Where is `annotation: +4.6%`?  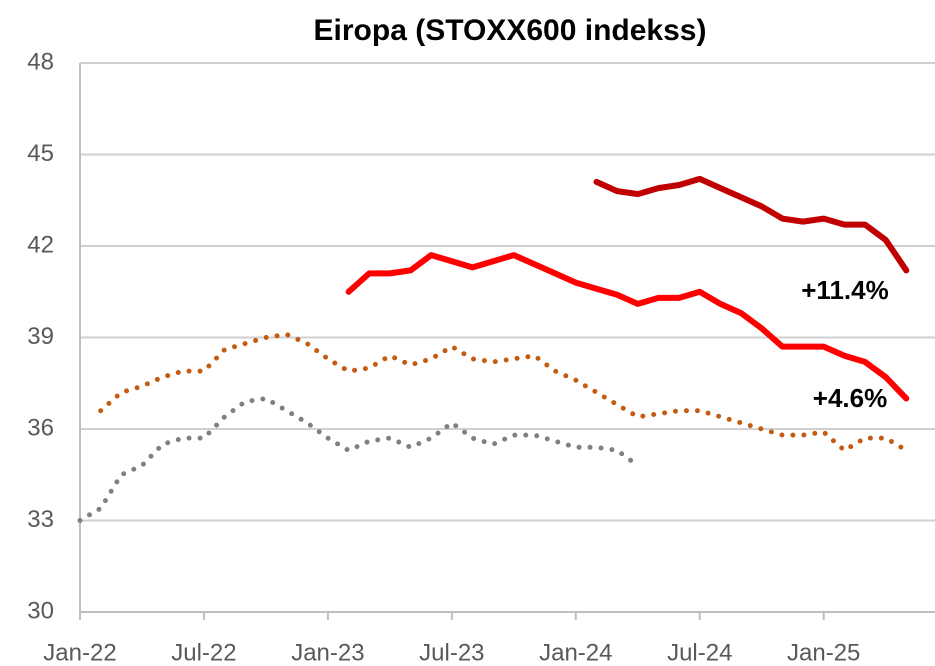
annotation: +4.6% is located at coordinates (850, 398).